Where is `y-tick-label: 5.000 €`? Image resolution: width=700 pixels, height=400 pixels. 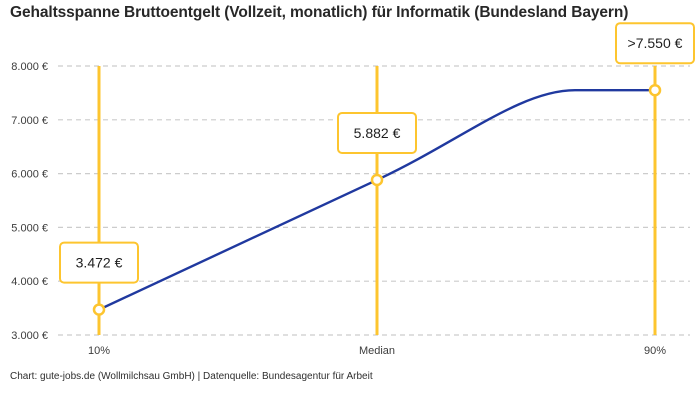
y-tick-label: 5.000 € is located at coordinates (29, 228).